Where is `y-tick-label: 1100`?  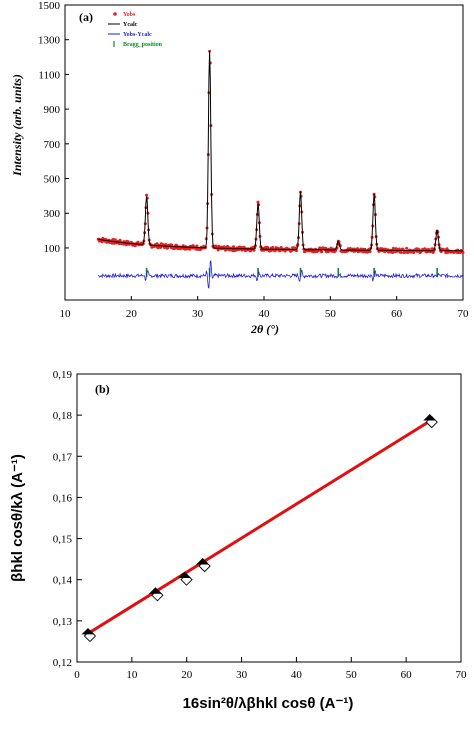
y-tick-label: 1100 is located at coordinates (49, 75).